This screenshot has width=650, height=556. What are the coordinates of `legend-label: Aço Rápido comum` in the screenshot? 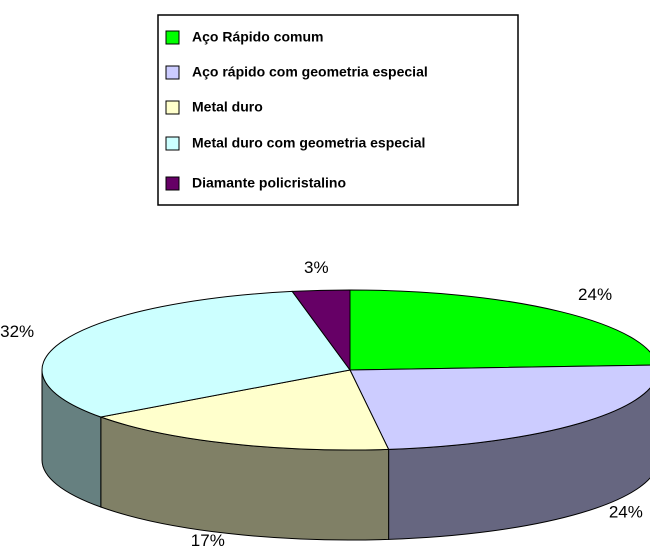 It's located at (257, 37).